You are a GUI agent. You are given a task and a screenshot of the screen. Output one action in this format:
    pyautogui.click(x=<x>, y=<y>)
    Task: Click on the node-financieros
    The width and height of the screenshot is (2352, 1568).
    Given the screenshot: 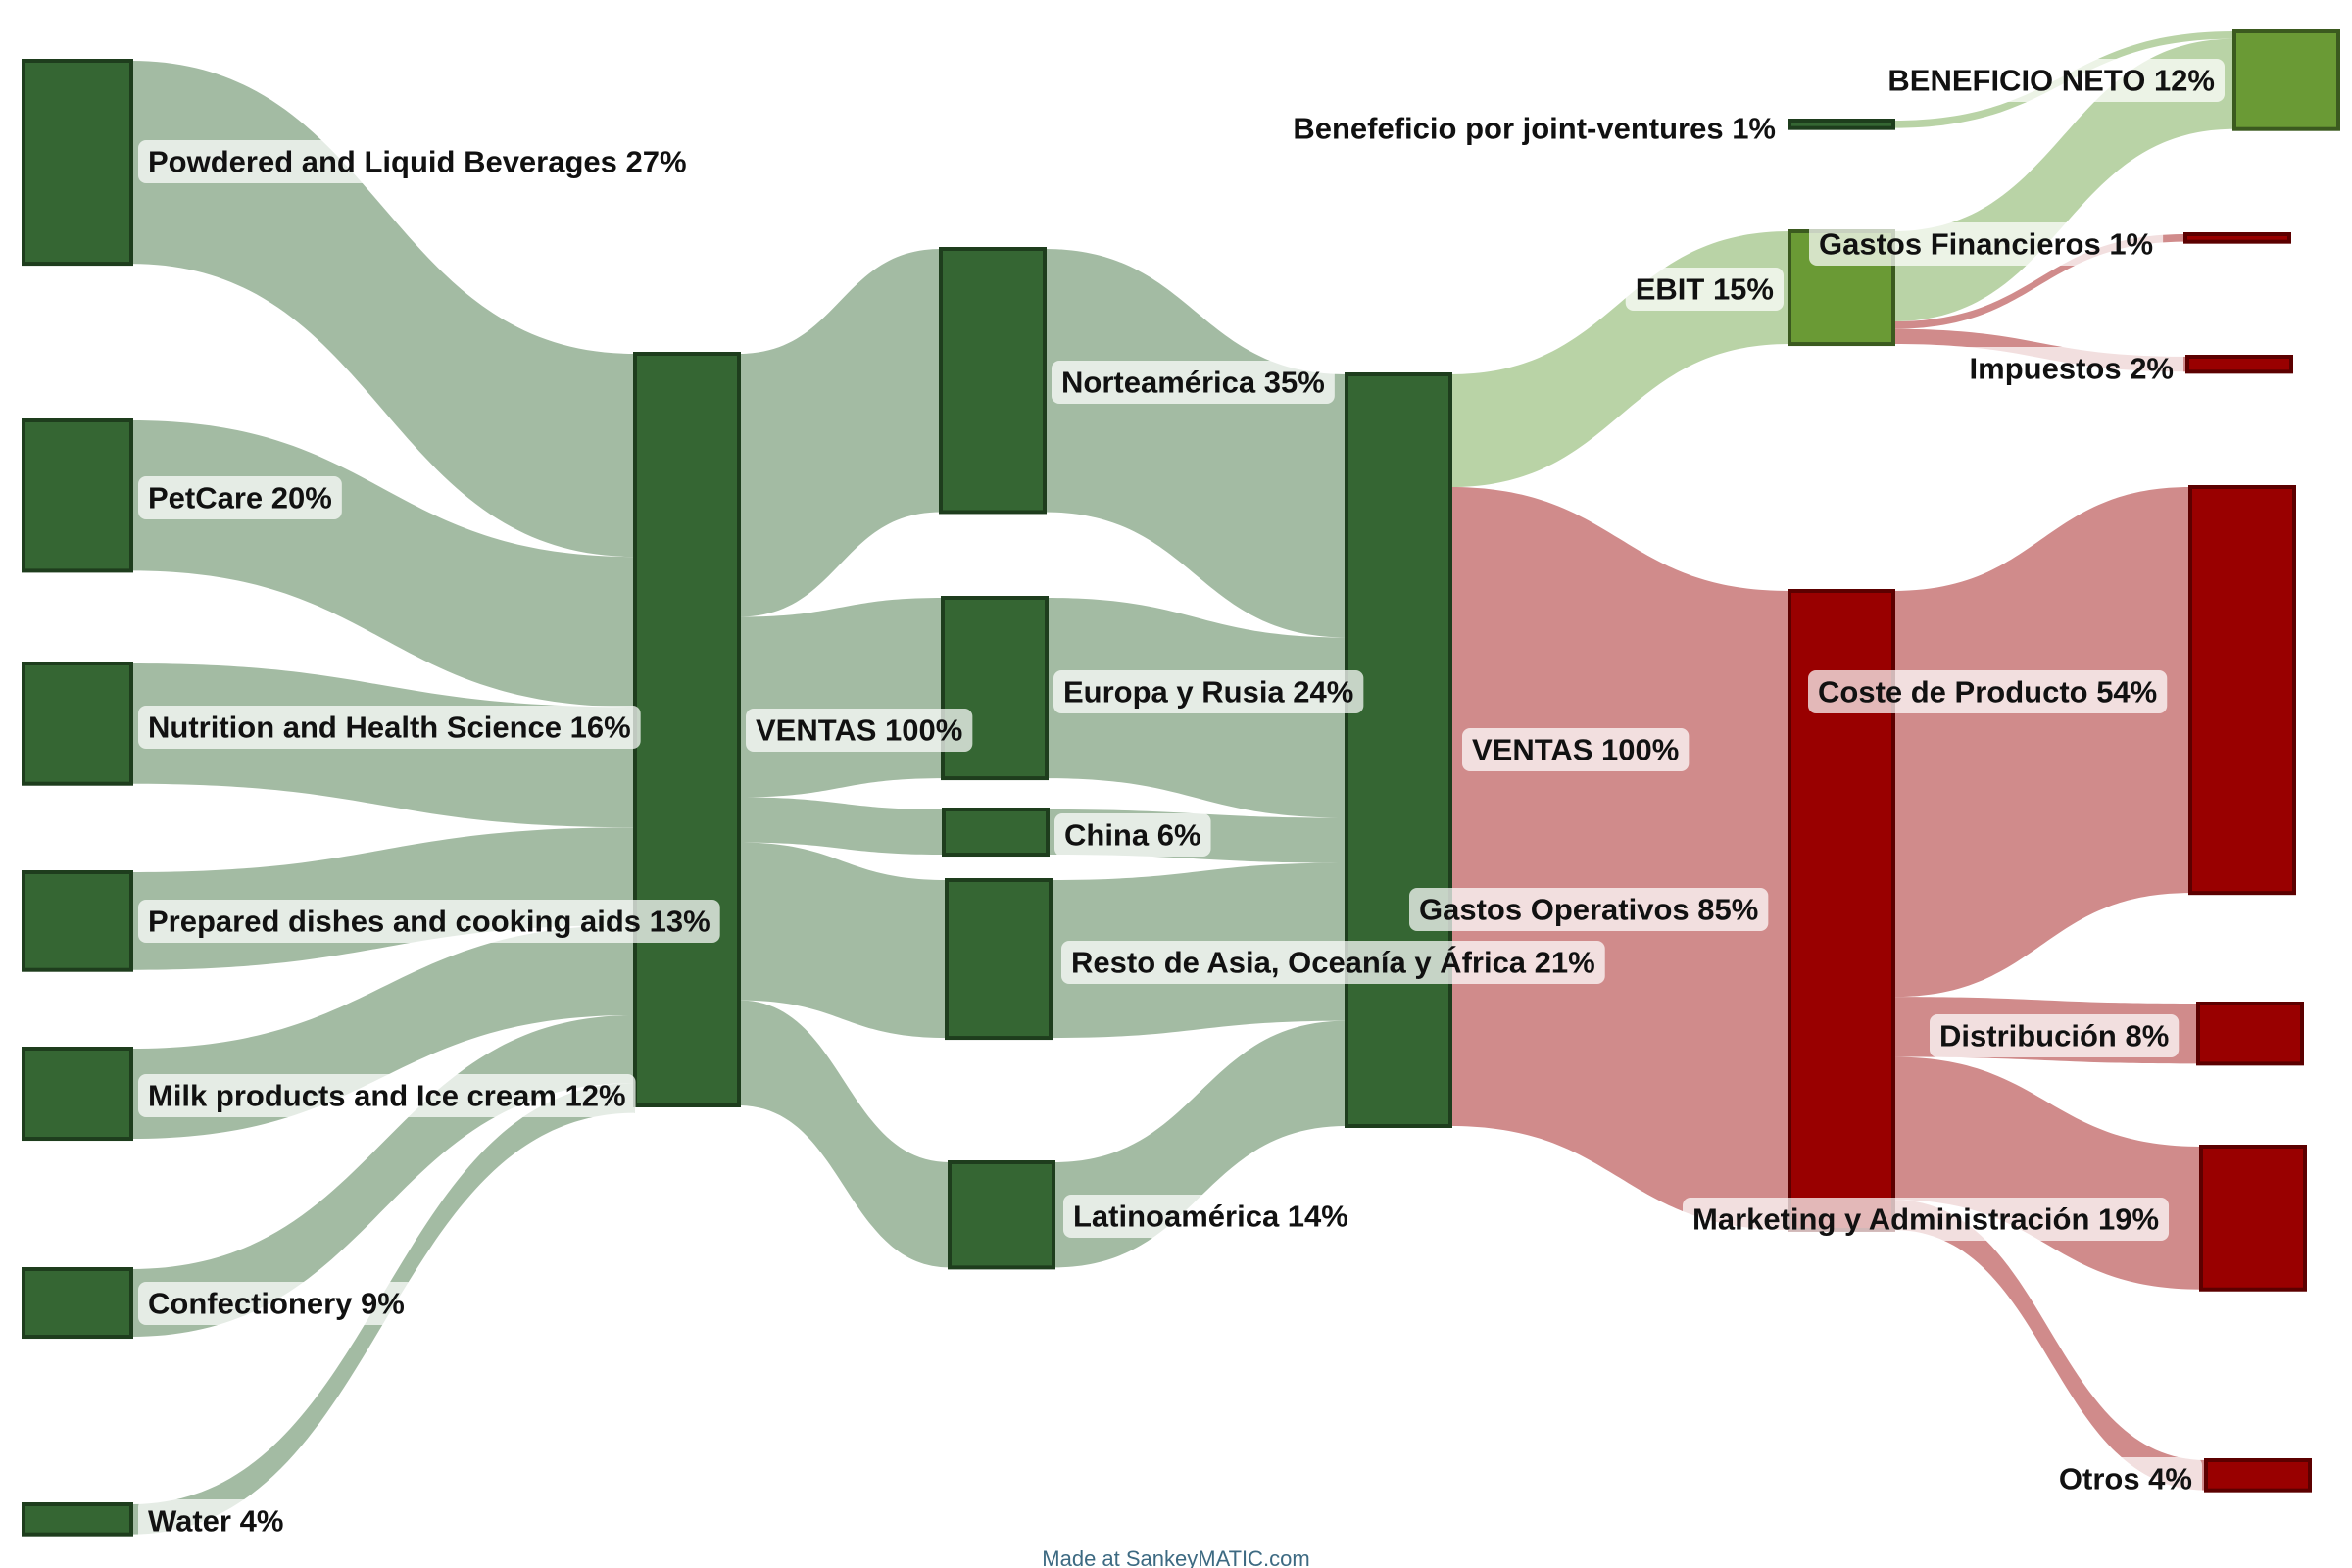 What is the action you would take?
    pyautogui.click(x=2237, y=238)
    